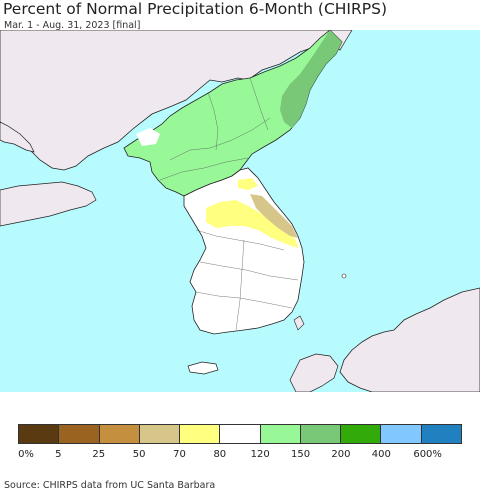 The width and height of the screenshot is (480, 495). What do you see at coordinates (381, 454) in the screenshot?
I see `legend-tick-label: 400` at bounding box center [381, 454].